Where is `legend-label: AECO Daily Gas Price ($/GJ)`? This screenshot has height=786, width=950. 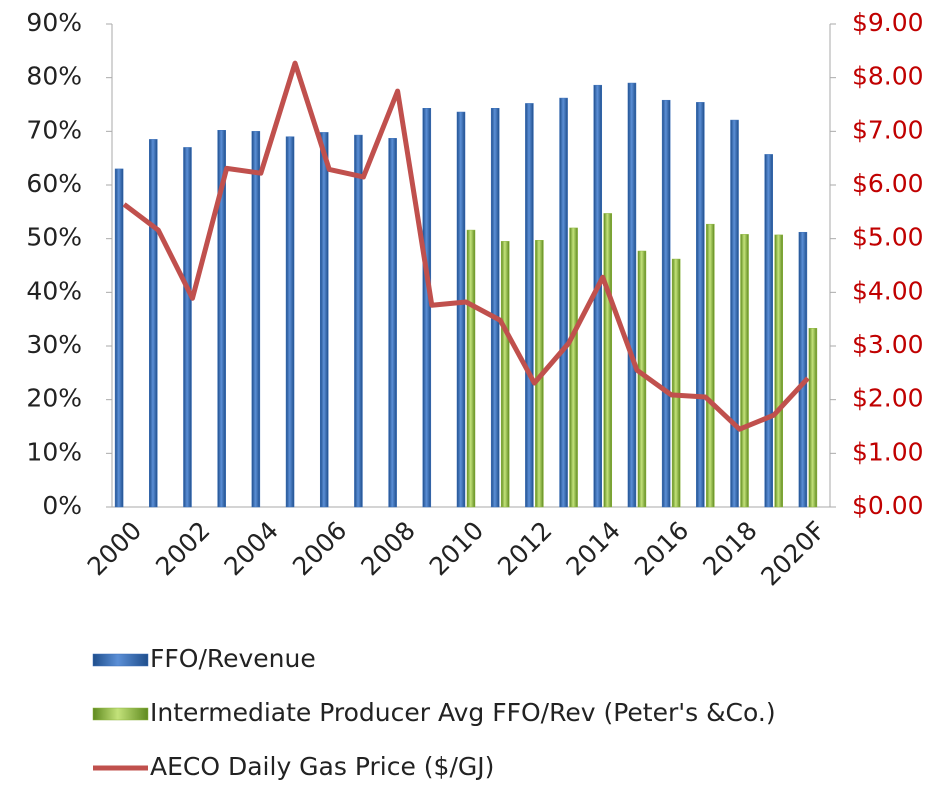 legend-label: AECO Daily Gas Price ($/GJ) is located at coordinates (322, 766).